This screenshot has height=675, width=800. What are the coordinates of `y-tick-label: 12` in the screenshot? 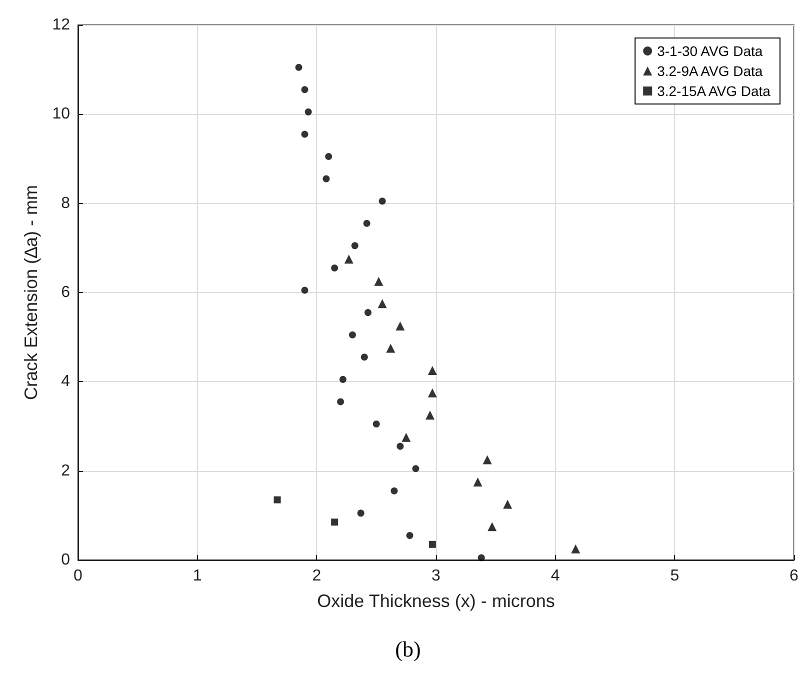 It's located at (61, 25).